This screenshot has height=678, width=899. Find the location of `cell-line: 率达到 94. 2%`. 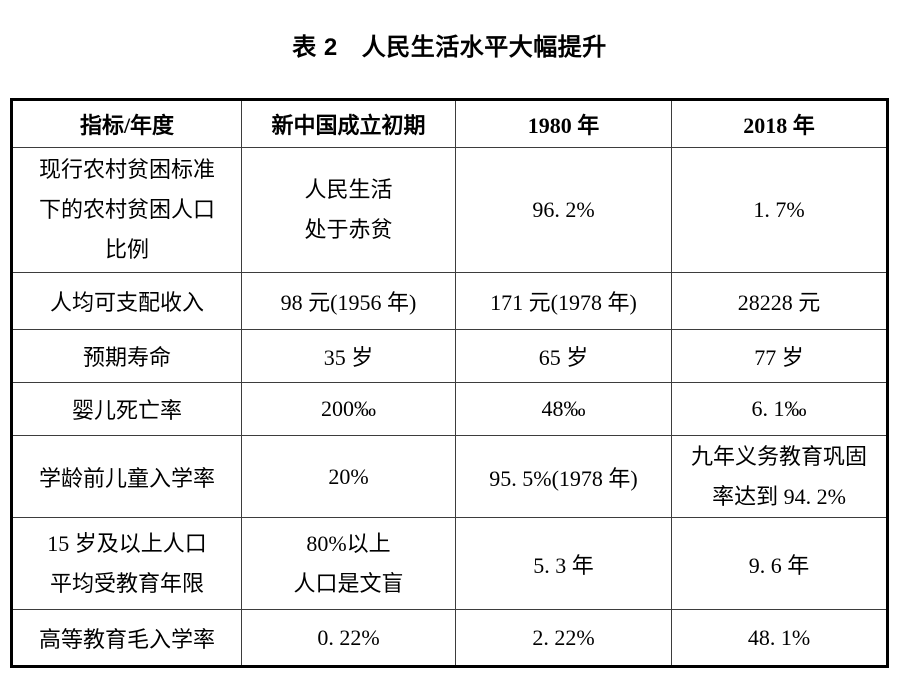

cell-line: 率达到 94. 2% is located at coordinates (779, 496).